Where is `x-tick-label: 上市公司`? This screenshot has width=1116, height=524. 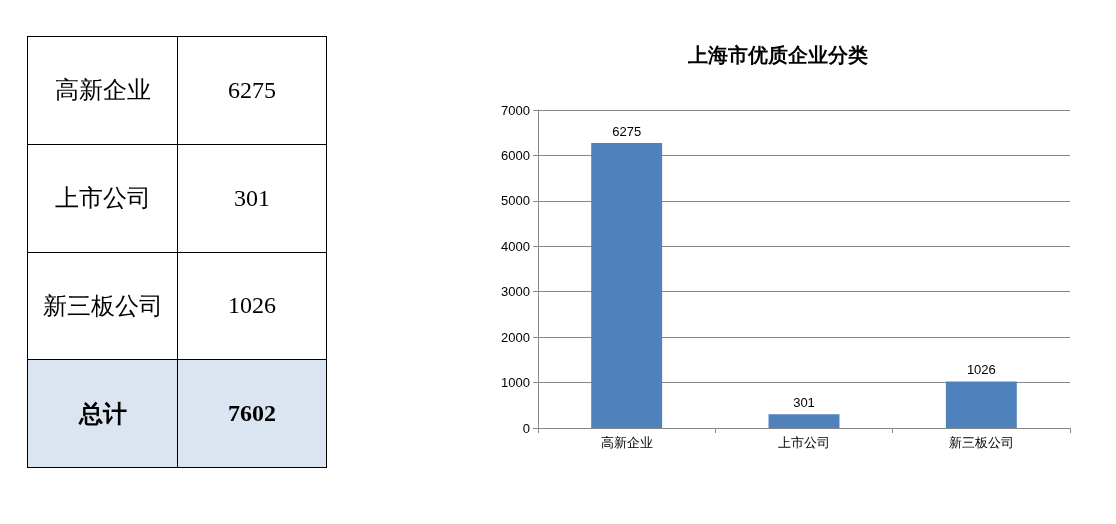
x-tick-label: 上市公司 is located at coordinates (804, 442).